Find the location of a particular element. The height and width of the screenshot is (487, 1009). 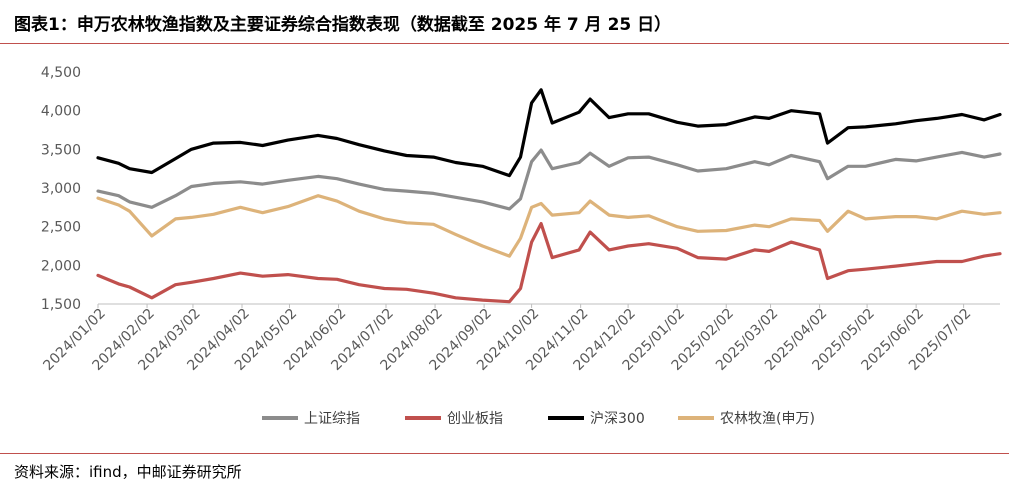

y-tick-label: 4,000 is located at coordinates (61, 112).